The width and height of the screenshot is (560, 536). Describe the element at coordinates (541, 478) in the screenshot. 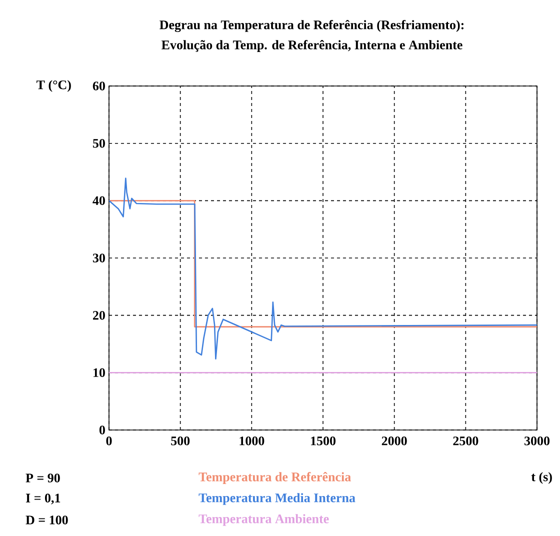

I see `x-axis-title: t (s)` at that location.